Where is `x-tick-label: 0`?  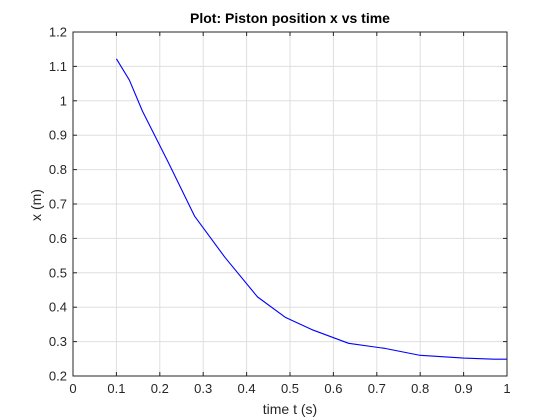
x-tick-label: 0 is located at coordinates (72, 388).